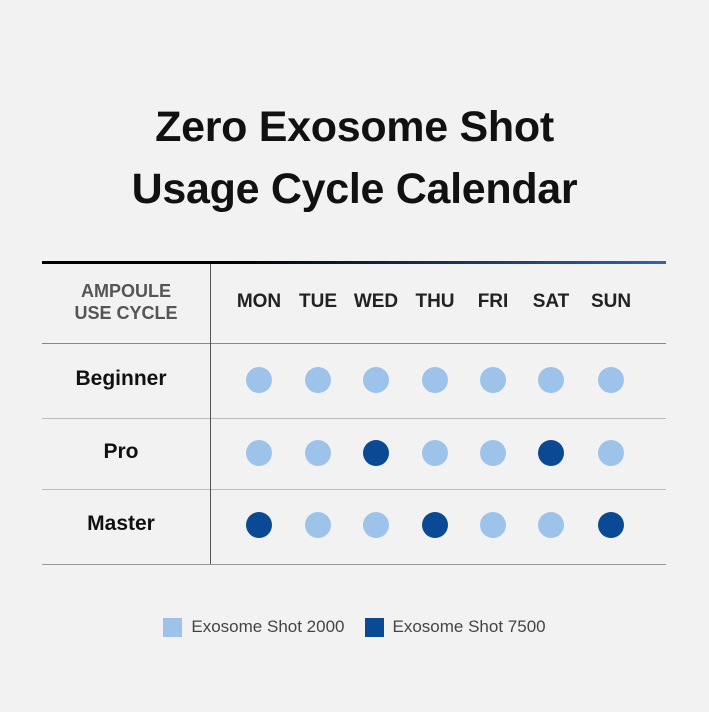 The height and width of the screenshot is (712, 709). What do you see at coordinates (121, 451) in the screenshot?
I see `row-label-pro: Pro` at bounding box center [121, 451].